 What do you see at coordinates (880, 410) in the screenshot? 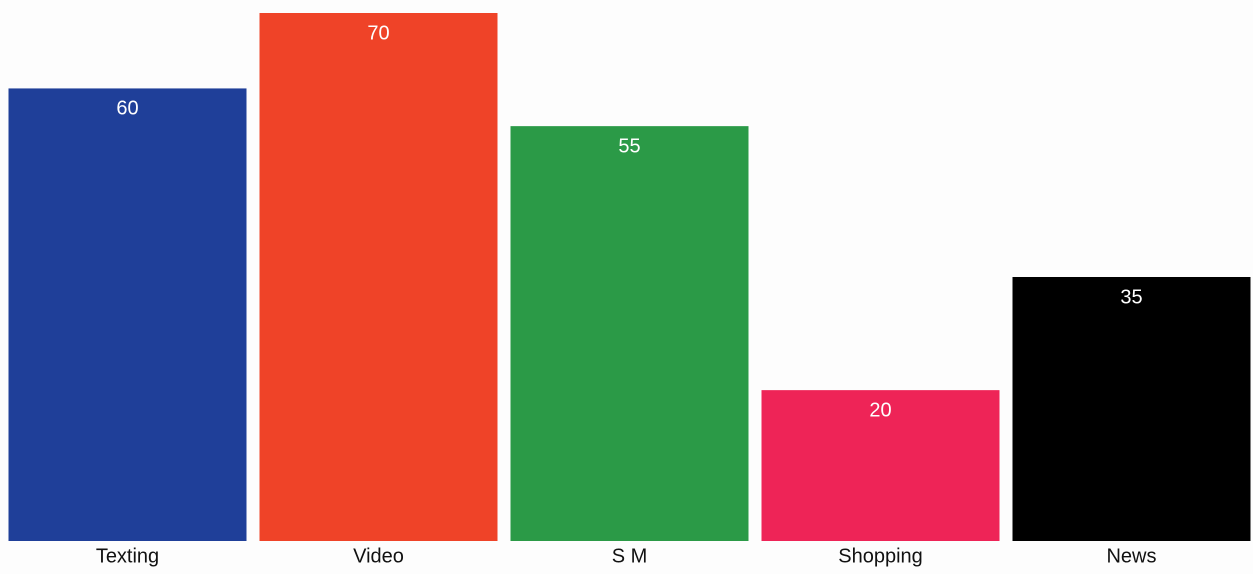
I see `value-label: 20` at bounding box center [880, 410].